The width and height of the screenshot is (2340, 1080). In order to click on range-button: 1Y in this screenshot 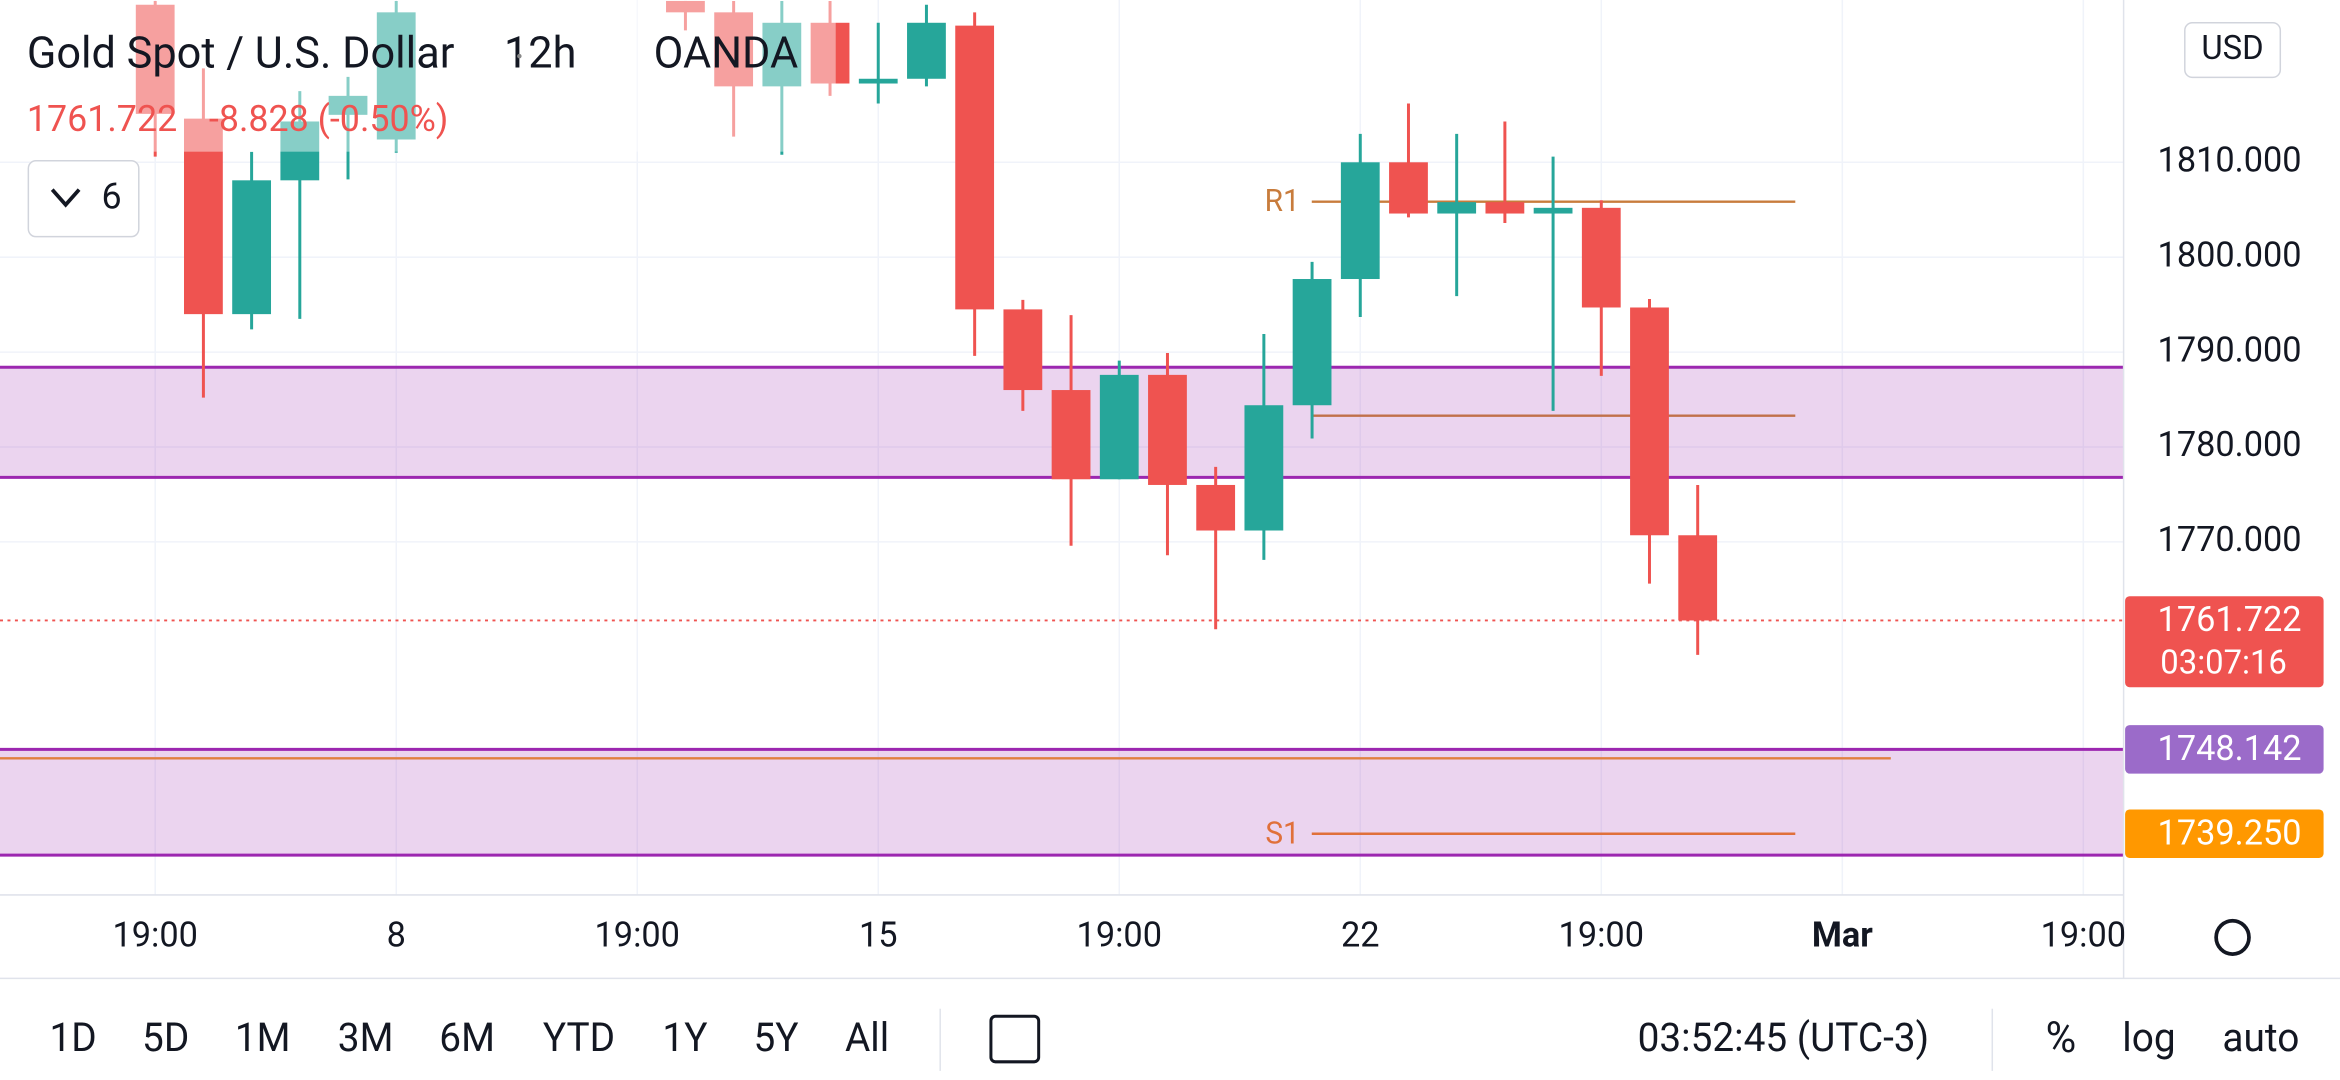, I will do `click(685, 1038)`.